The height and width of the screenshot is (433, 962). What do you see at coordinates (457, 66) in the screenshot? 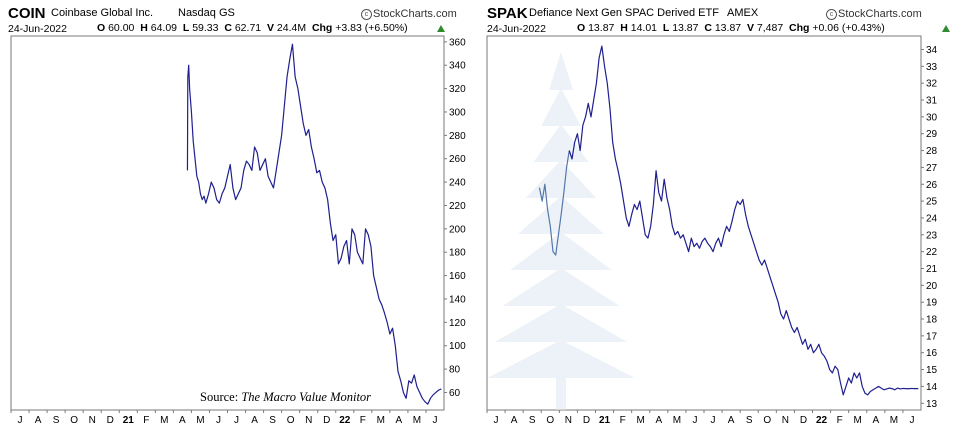
I see `y-tick-label: 340` at bounding box center [457, 66].